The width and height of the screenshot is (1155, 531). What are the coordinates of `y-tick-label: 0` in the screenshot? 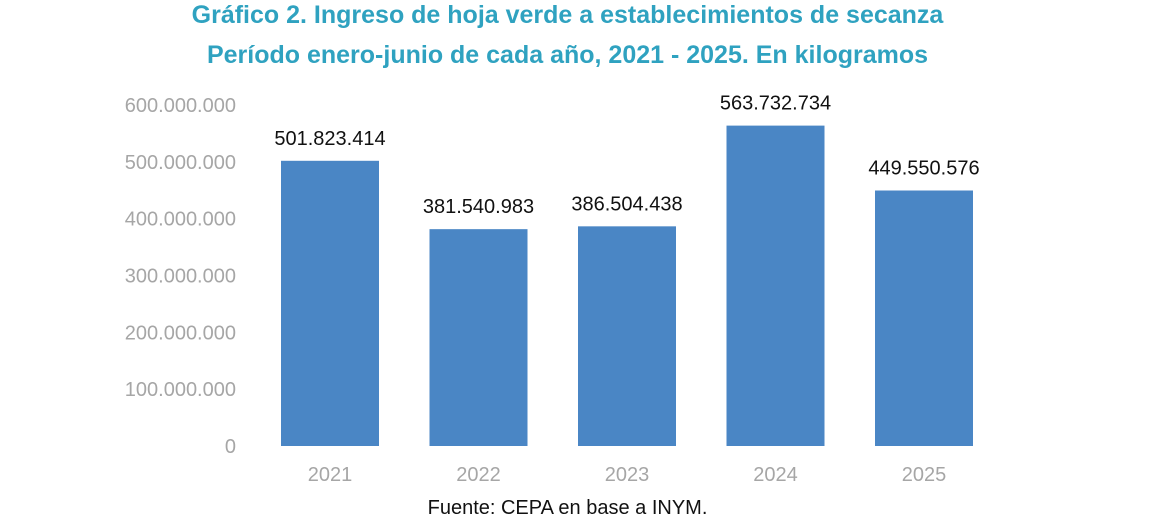 It's located at (230, 447).